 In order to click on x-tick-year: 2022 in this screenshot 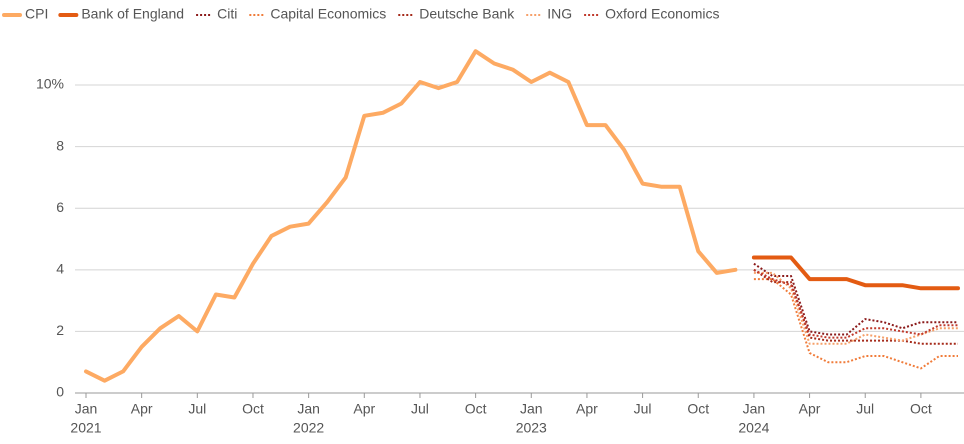, I will do `click(308, 428)`.